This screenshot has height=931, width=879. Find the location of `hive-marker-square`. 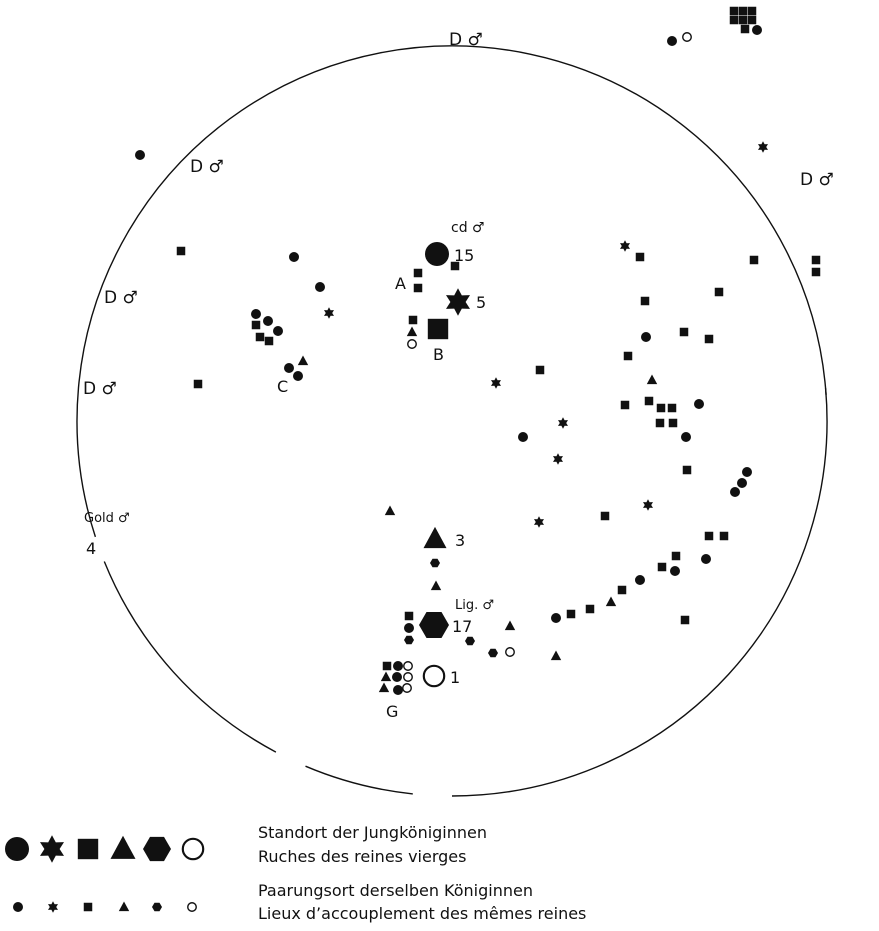

hive-marker-square is located at coordinates (438, 329).